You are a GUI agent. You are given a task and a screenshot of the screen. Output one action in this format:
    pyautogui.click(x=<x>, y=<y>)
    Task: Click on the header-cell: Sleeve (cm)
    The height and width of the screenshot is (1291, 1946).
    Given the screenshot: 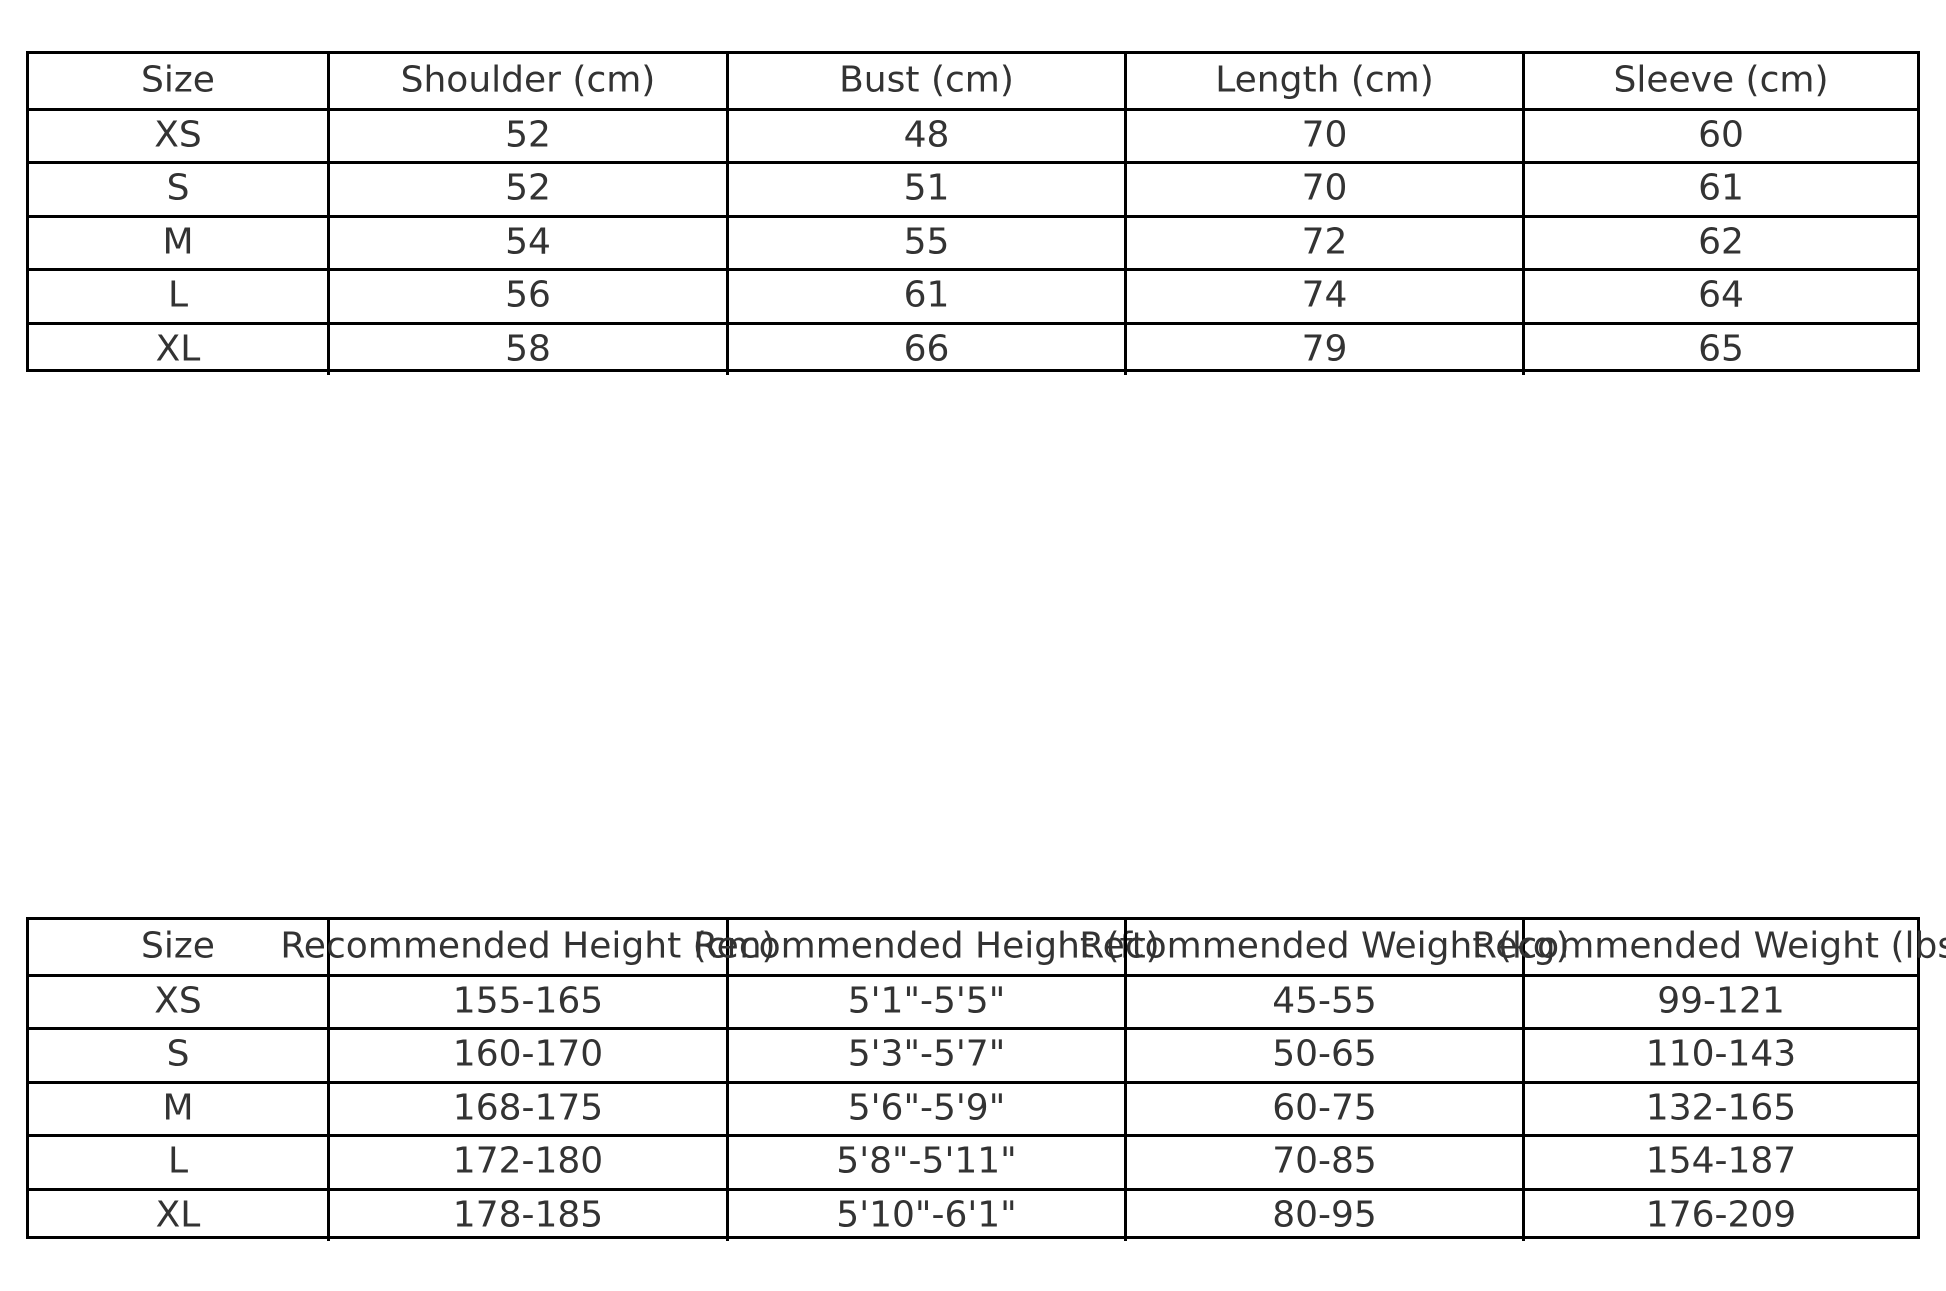 What is the action you would take?
    pyautogui.click(x=1719, y=81)
    